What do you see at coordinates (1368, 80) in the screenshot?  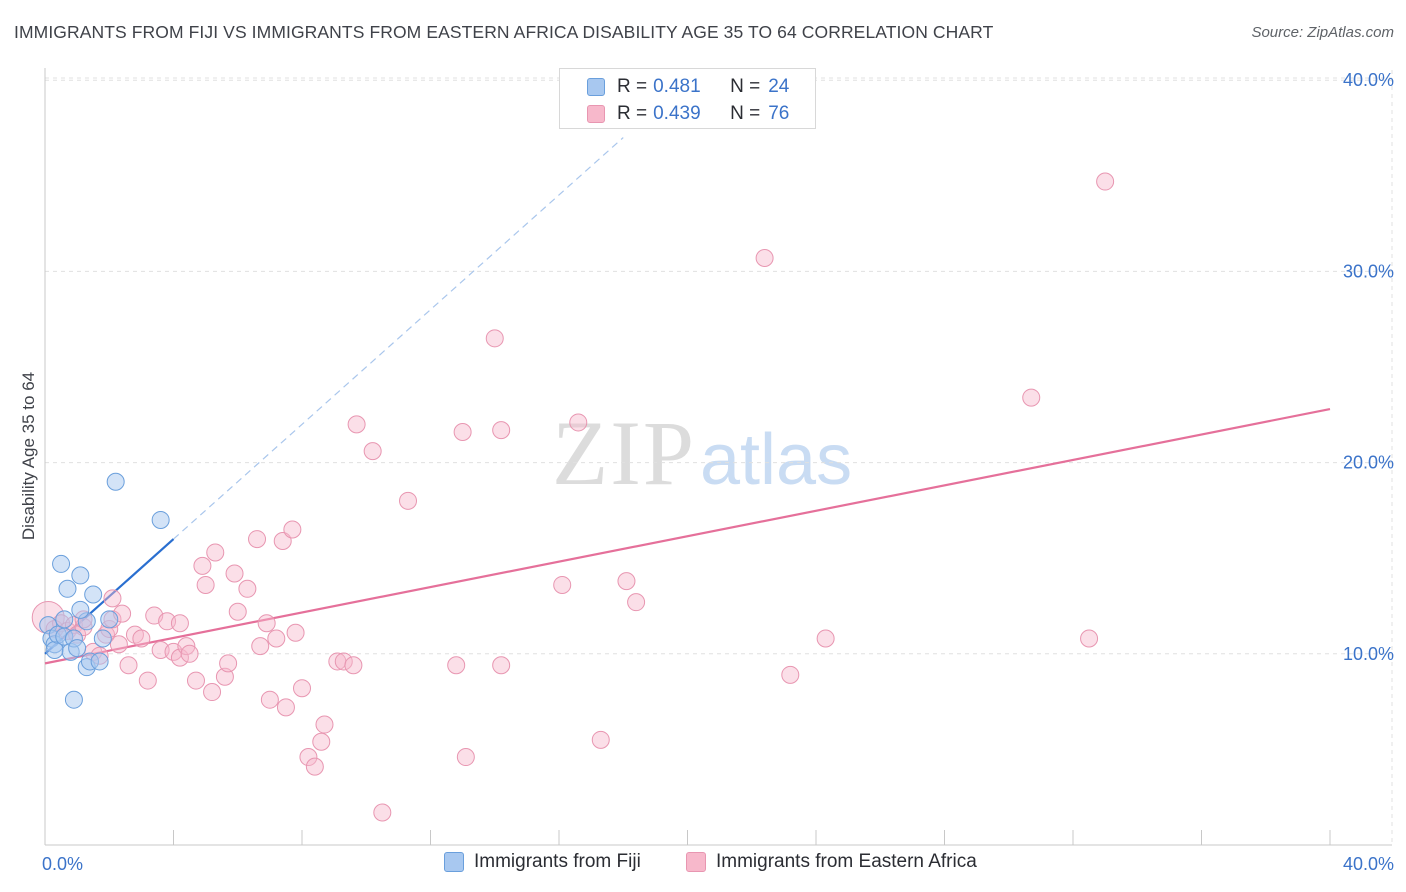 I see `y-tick-label: 40.0%` at bounding box center [1368, 80].